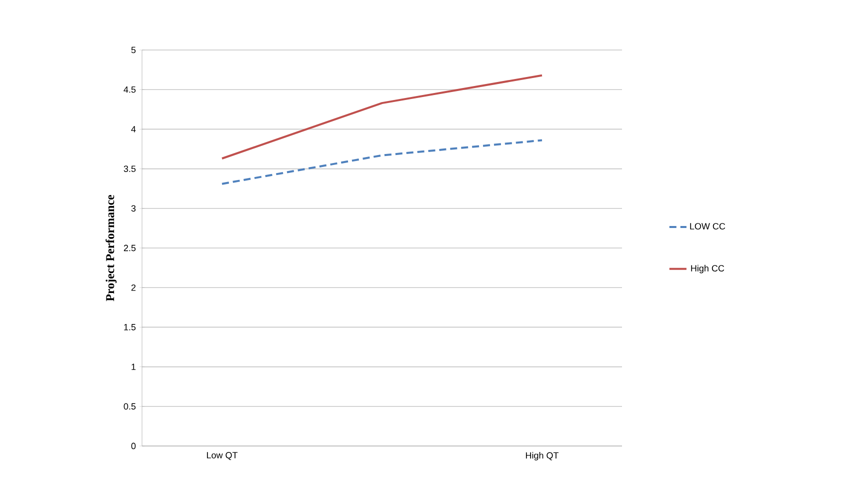  What do you see at coordinates (542, 456) in the screenshot?
I see `x-tick-label: High QT` at bounding box center [542, 456].